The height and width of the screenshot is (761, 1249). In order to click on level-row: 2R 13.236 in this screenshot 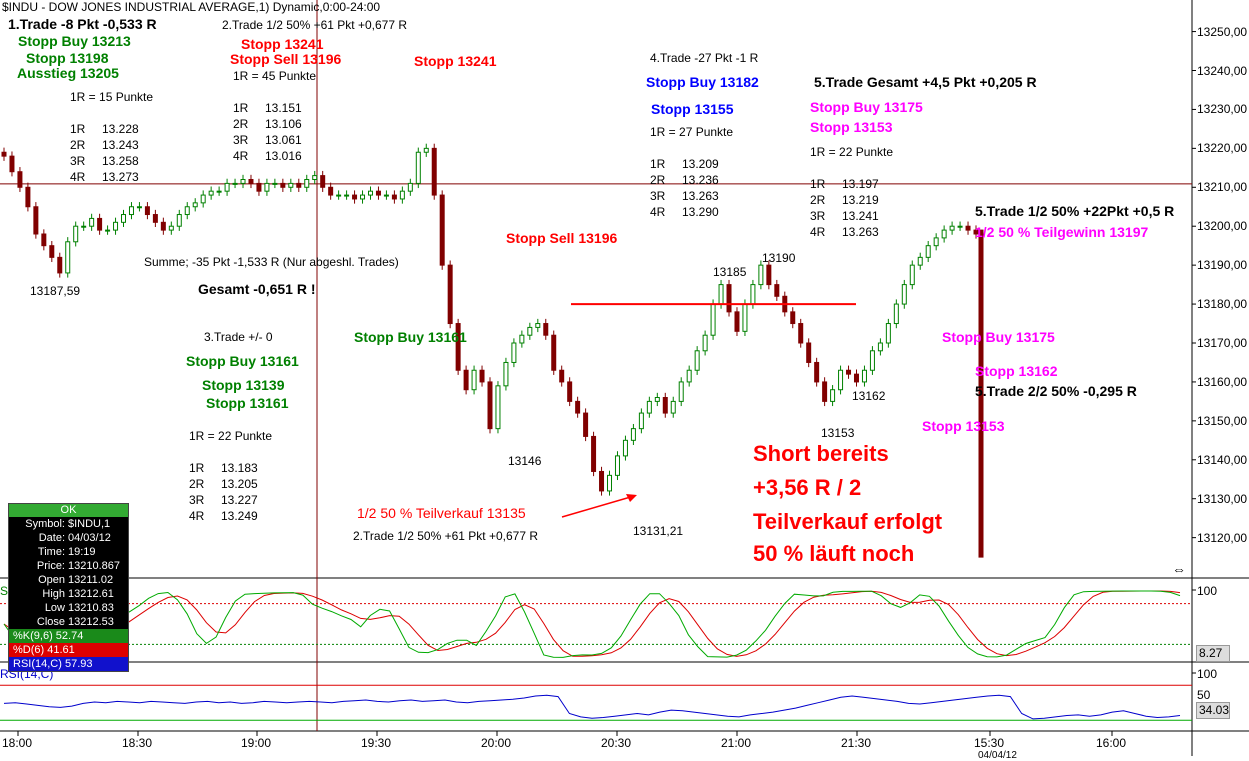, I will do `click(684, 181)`.